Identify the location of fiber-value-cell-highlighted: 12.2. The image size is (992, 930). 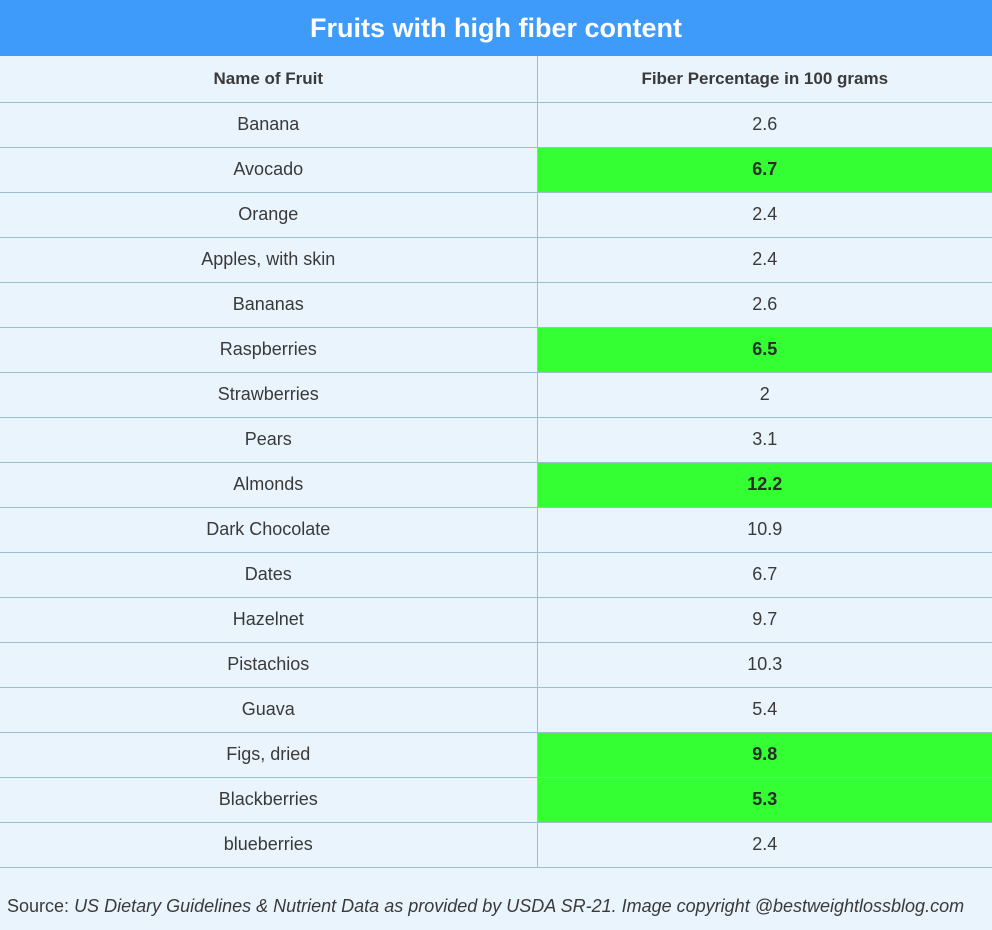
(764, 485).